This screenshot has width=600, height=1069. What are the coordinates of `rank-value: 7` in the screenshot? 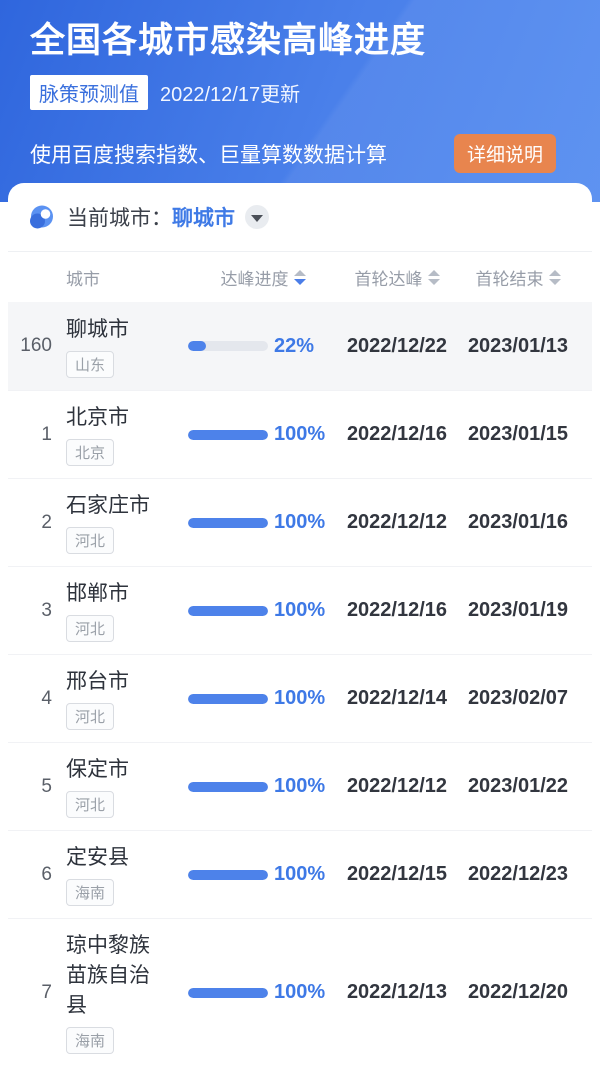 It's located at (46, 992).